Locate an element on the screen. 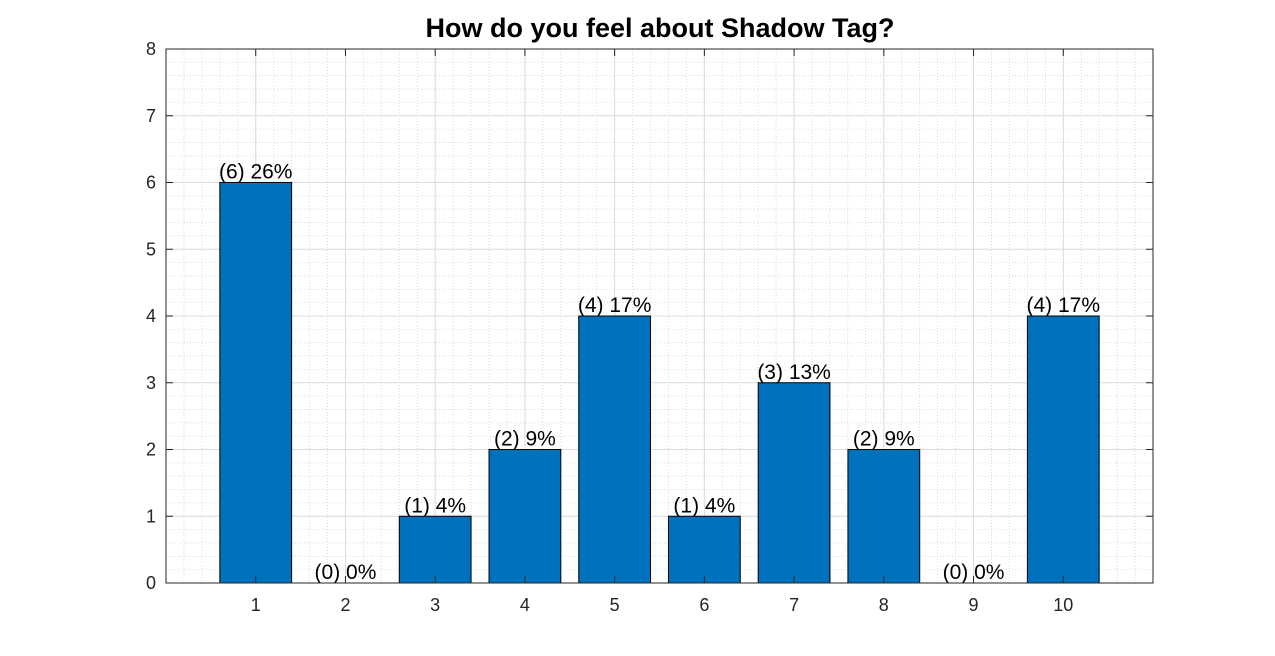  y-tick-label: 4 is located at coordinates (151, 316).